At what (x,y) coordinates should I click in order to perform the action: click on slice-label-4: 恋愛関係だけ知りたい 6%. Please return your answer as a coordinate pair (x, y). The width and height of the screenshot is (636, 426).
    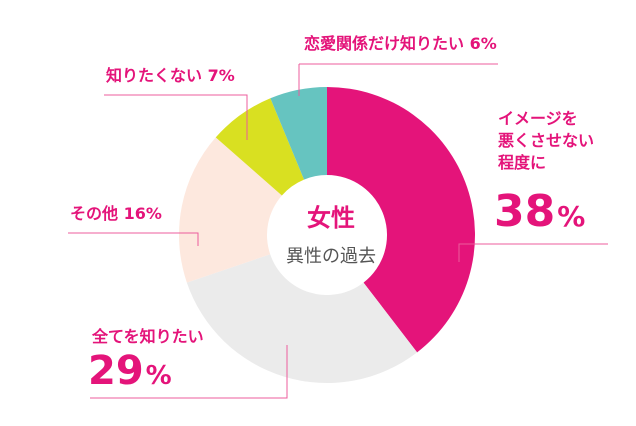
    Looking at the image, I should click on (400, 43).